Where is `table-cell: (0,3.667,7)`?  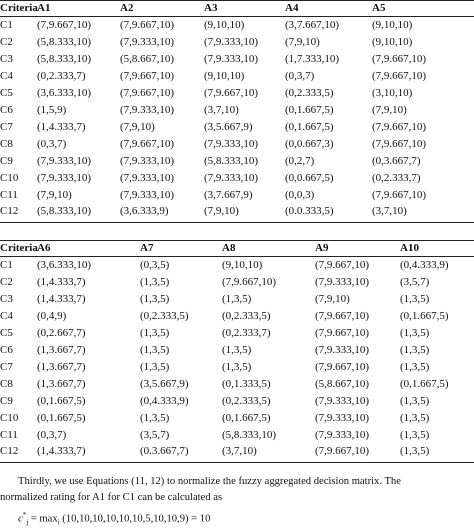 table-cell: (0,3.667,7) is located at coordinates (396, 160).